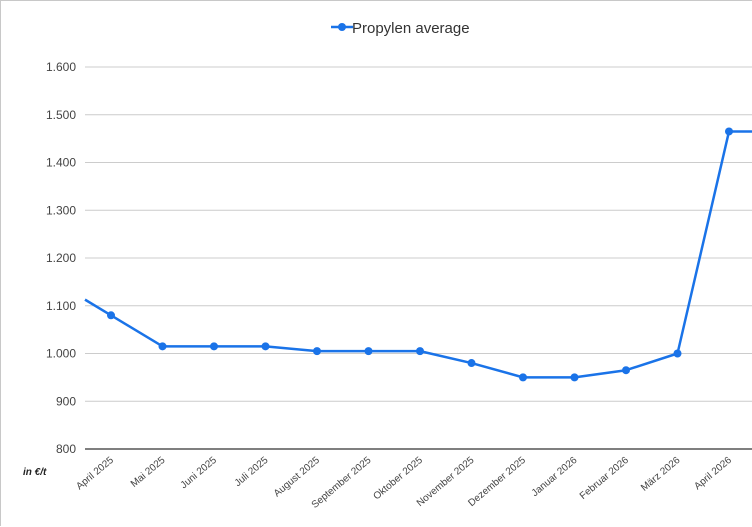 The width and height of the screenshot is (752, 527). I want to click on y-tick-label: 800, so click(66, 449).